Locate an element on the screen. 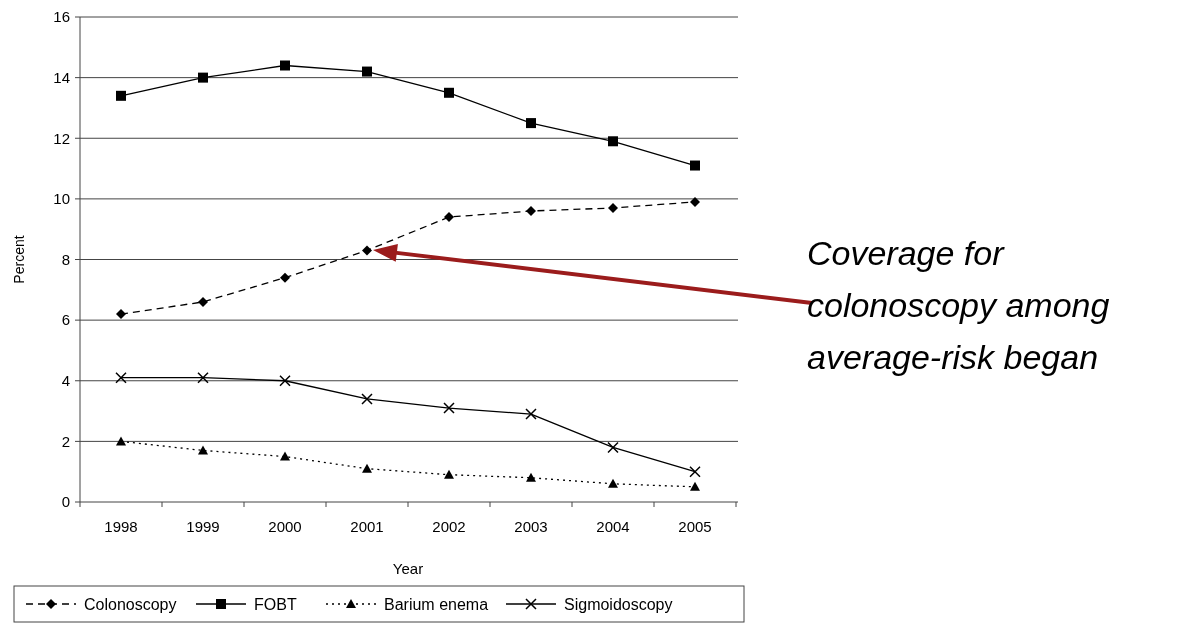 This screenshot has height=624, width=1191. legend-label: Colonoscopy is located at coordinates (130, 604).